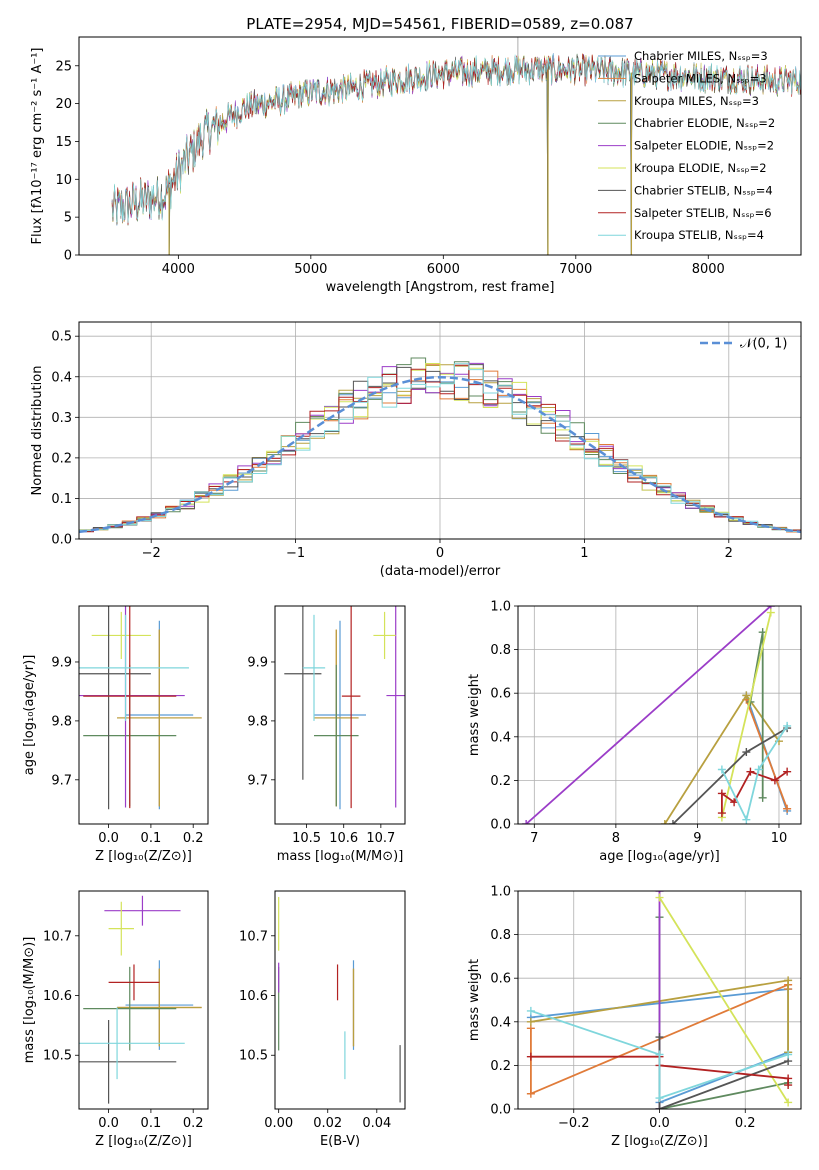 The width and height of the screenshot is (819, 1170). Describe the element at coordinates (380, 838) in the screenshot. I see `x-tick-label: 10.7` at that location.